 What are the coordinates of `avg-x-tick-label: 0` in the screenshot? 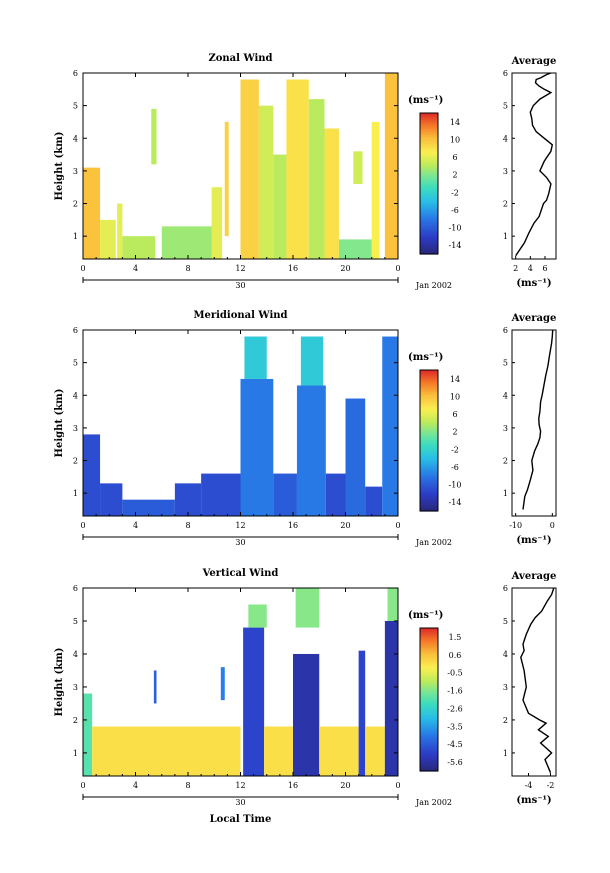 It's located at (552, 525).